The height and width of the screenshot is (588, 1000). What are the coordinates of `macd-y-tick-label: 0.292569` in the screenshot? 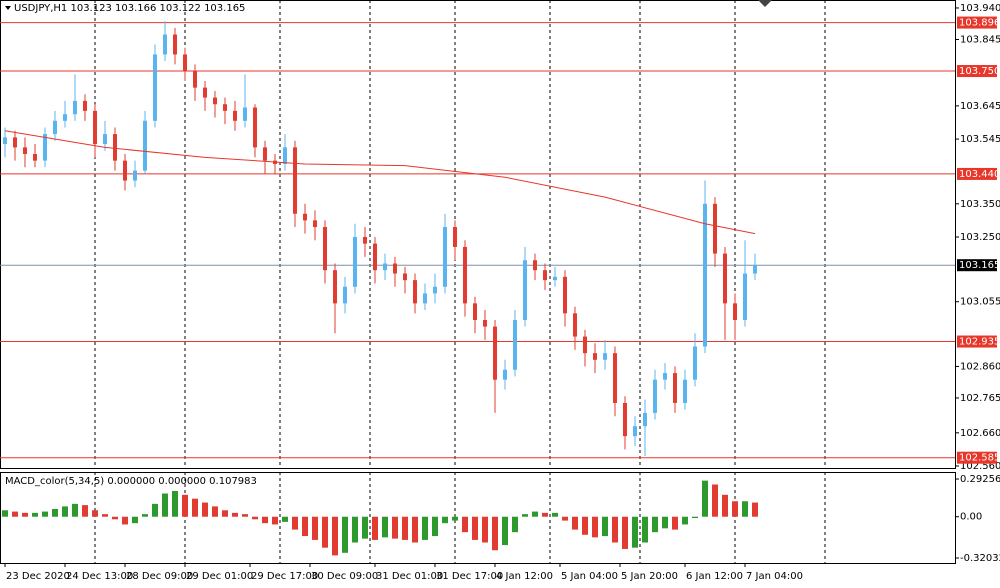 It's located at (980, 479).